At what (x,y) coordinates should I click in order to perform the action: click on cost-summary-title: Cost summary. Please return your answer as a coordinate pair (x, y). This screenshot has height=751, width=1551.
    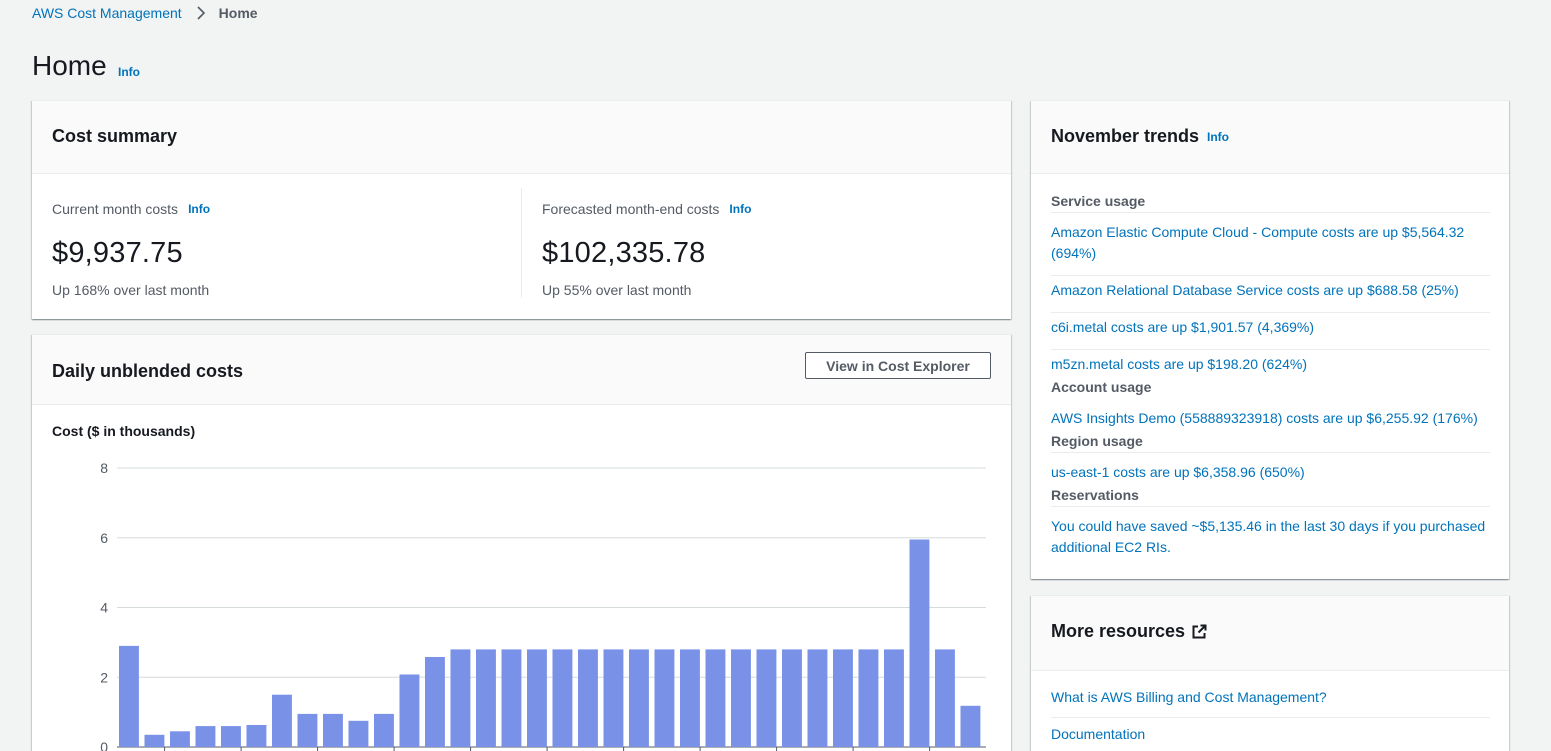
    Looking at the image, I should click on (115, 136).